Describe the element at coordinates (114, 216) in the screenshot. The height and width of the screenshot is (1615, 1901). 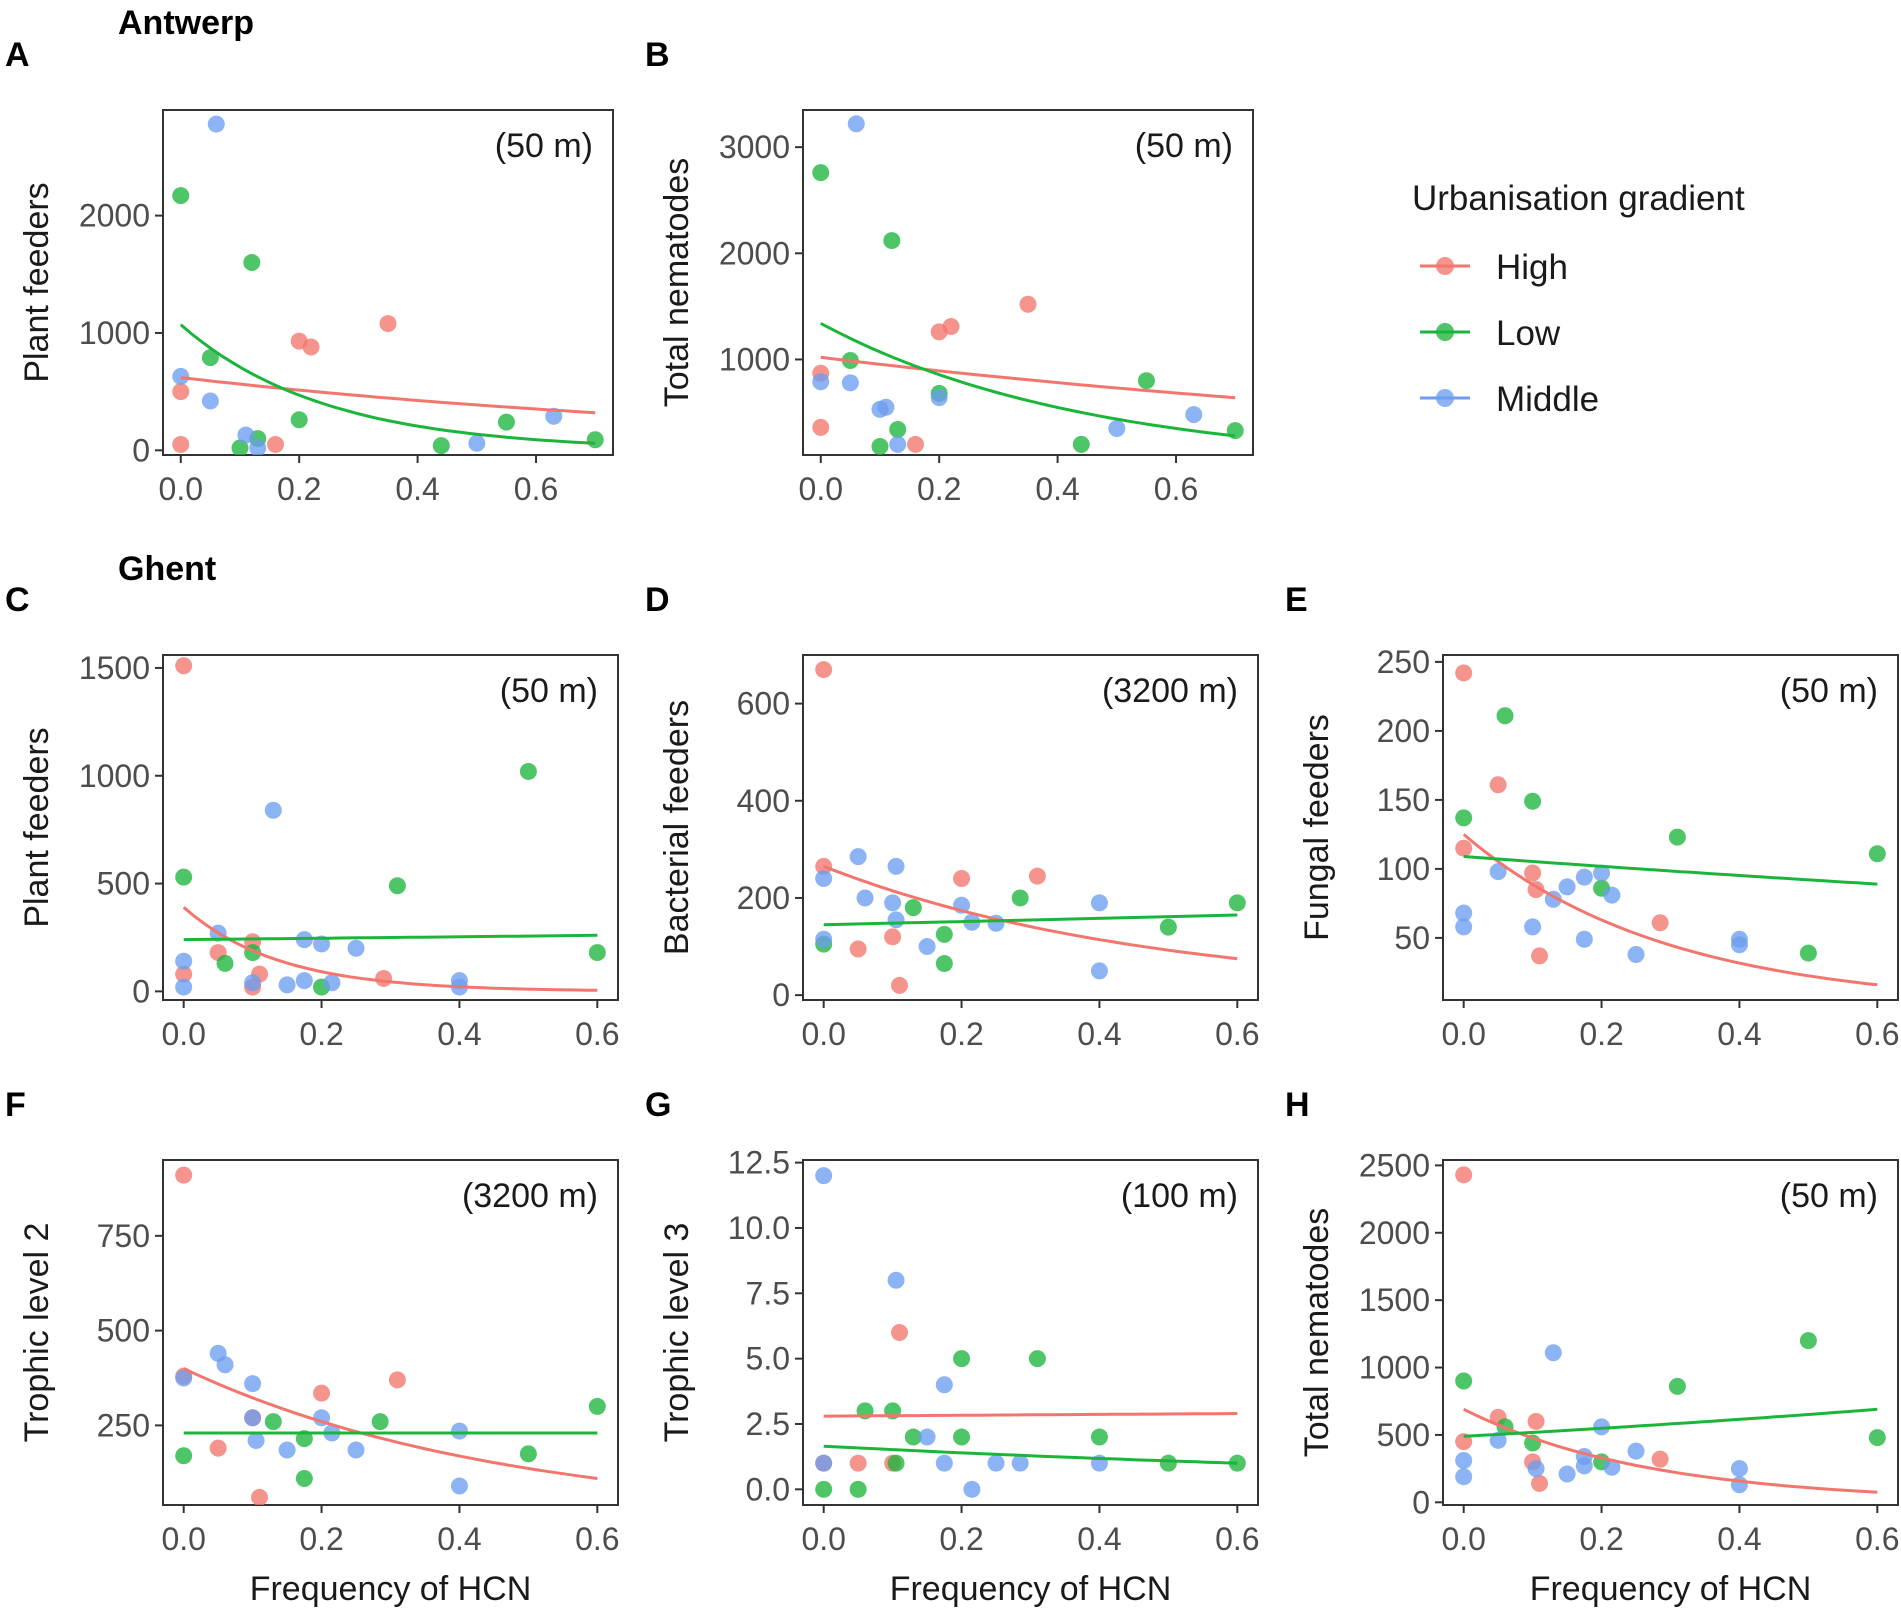
I see `y-tick-label-a: 2000` at that location.